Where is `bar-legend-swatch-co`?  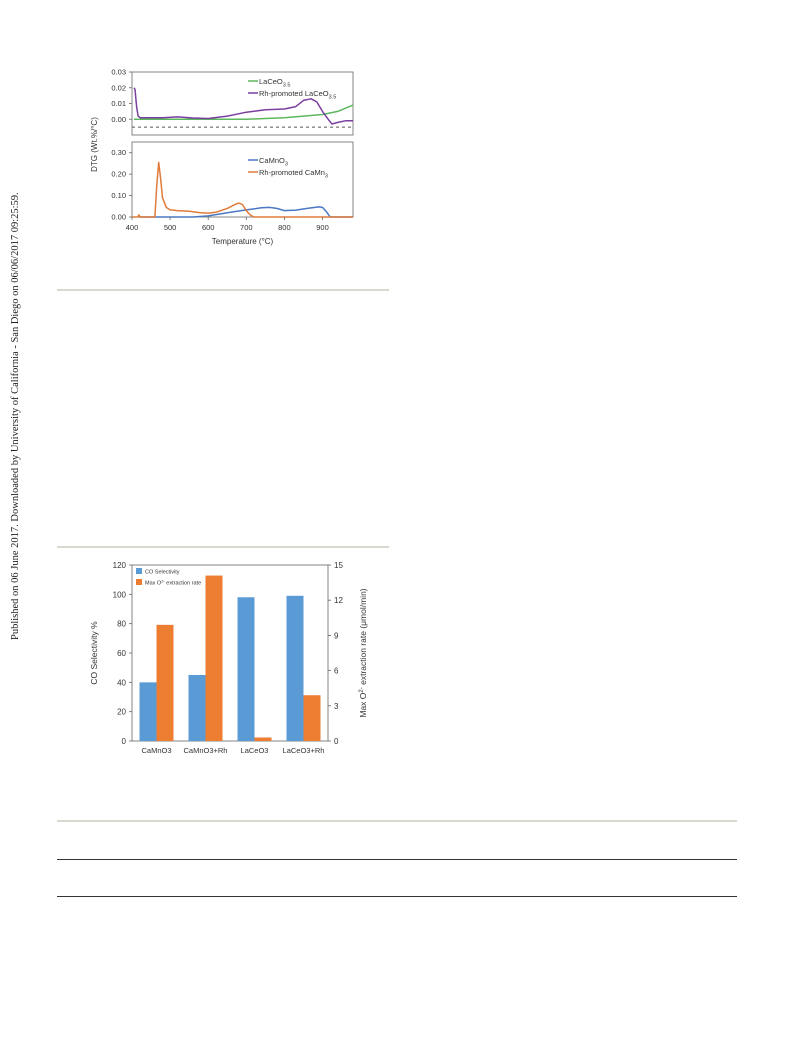 bar-legend-swatch-co is located at coordinates (139, 571).